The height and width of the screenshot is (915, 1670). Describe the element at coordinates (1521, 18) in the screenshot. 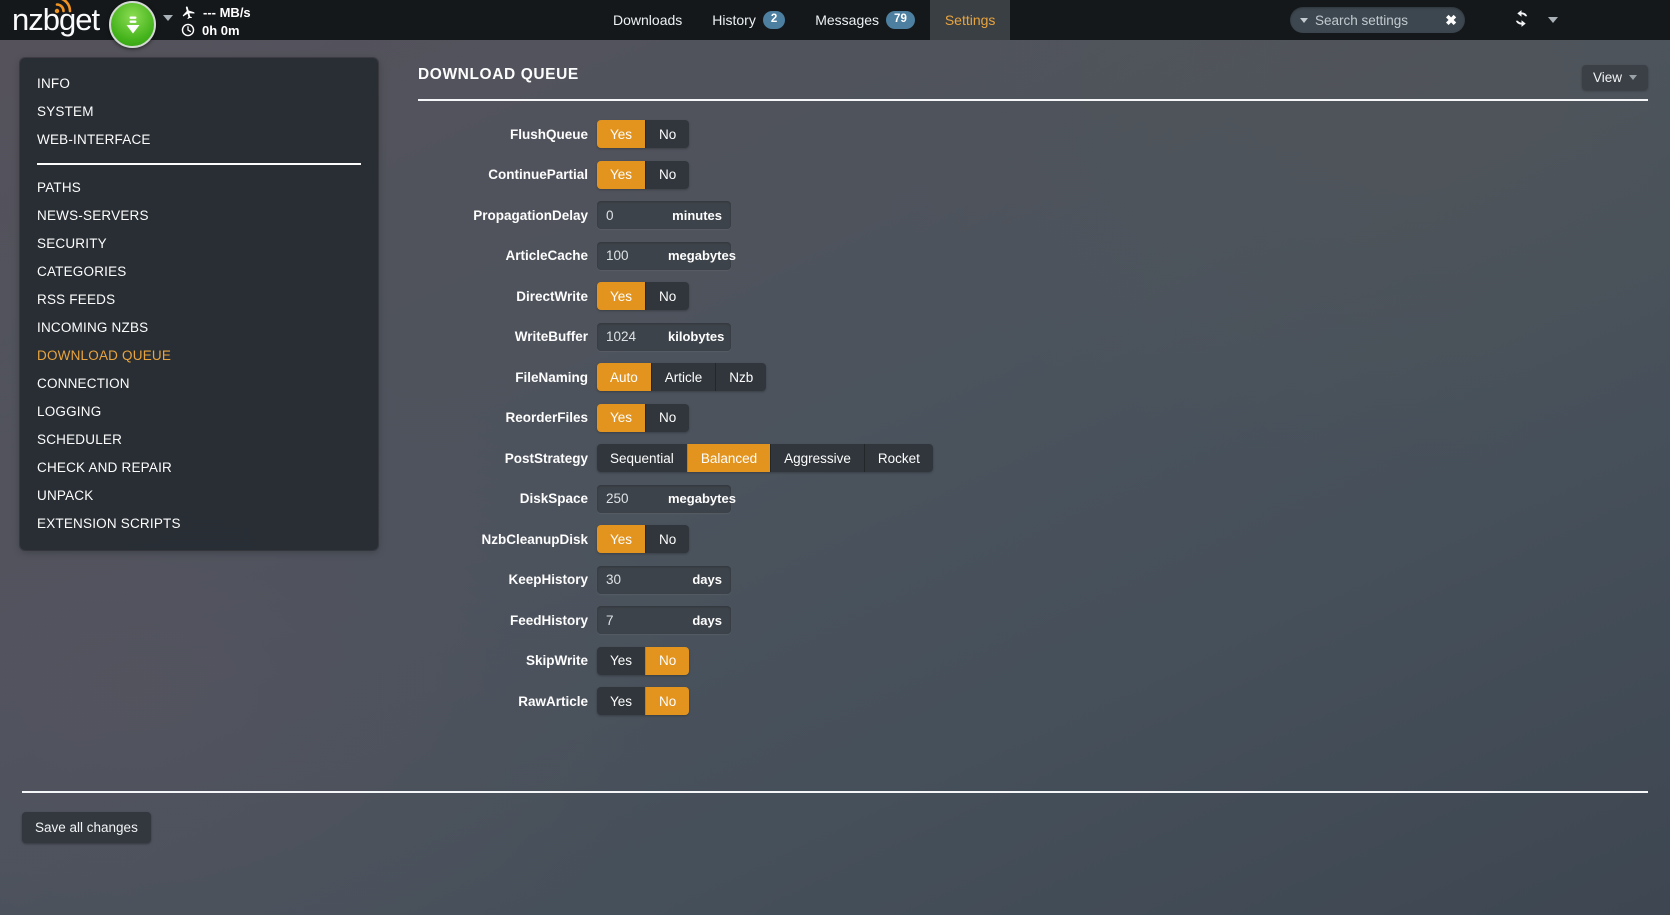

I see `refresh-icon` at that location.